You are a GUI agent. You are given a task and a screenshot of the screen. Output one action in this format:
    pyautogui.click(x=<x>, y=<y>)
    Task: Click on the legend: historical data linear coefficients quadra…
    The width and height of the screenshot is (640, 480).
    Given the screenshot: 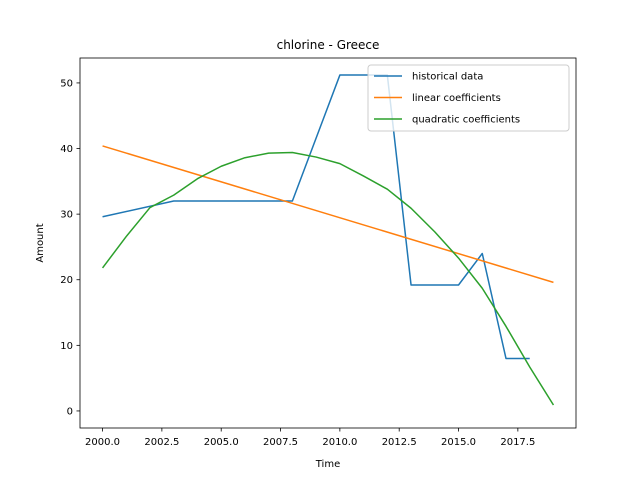 What is the action you would take?
    pyautogui.click(x=468, y=98)
    